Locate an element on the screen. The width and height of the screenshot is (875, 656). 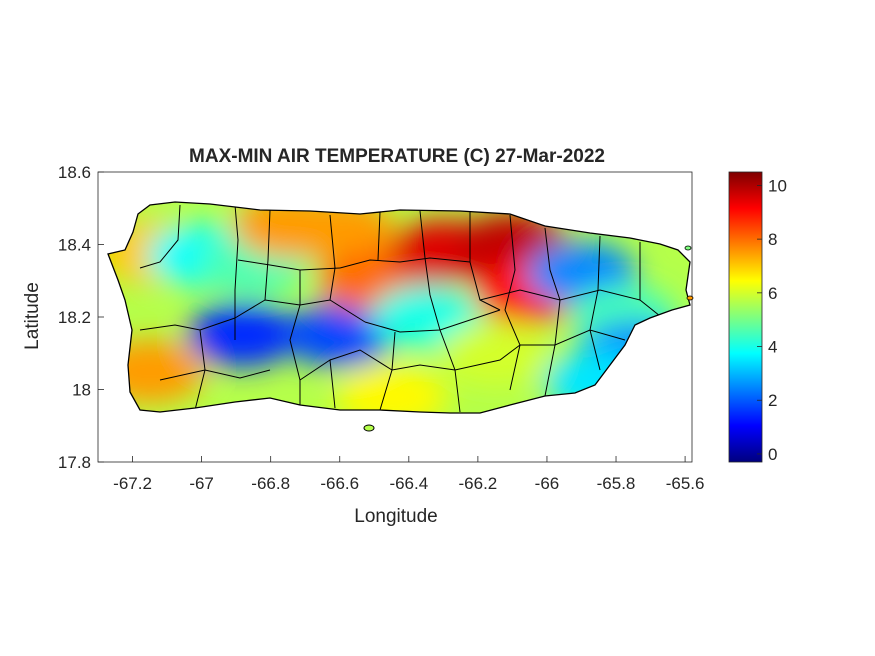
y-tick-label: 18 is located at coordinates (81, 390).